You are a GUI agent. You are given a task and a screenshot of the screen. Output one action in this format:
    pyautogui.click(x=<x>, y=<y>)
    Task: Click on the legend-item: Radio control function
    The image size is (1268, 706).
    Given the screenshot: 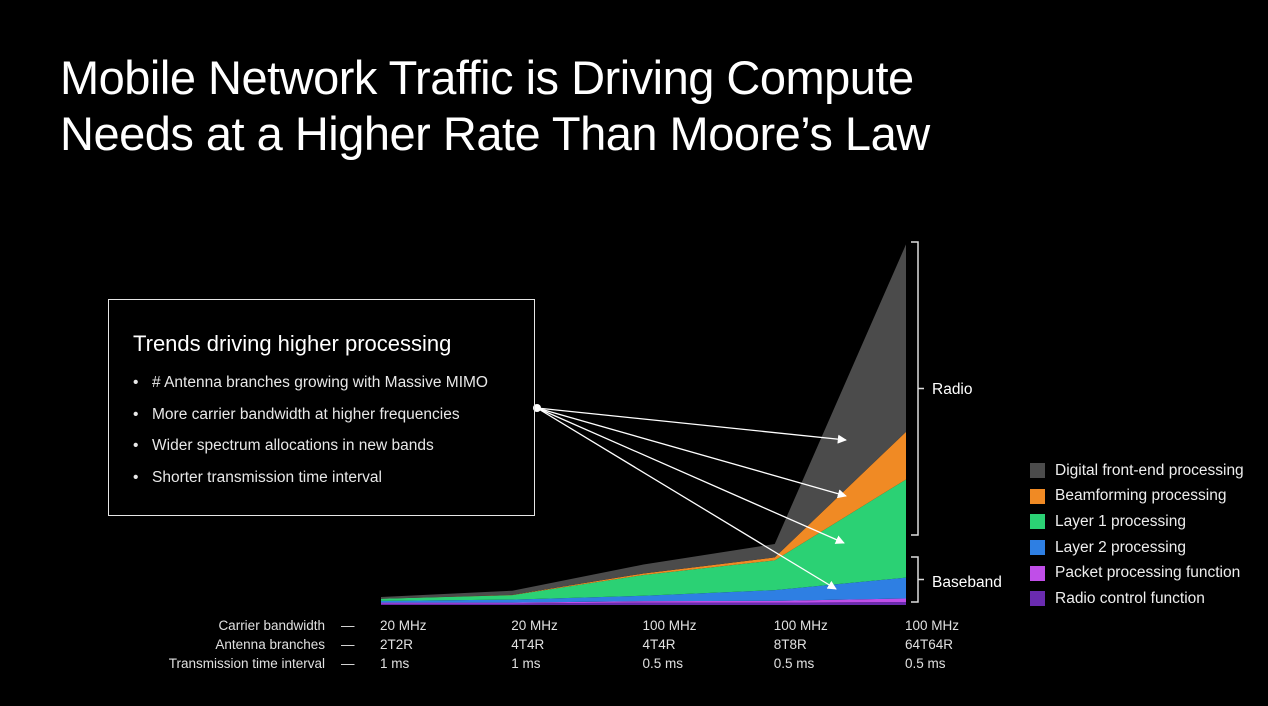 What is the action you would take?
    pyautogui.click(x=1137, y=599)
    